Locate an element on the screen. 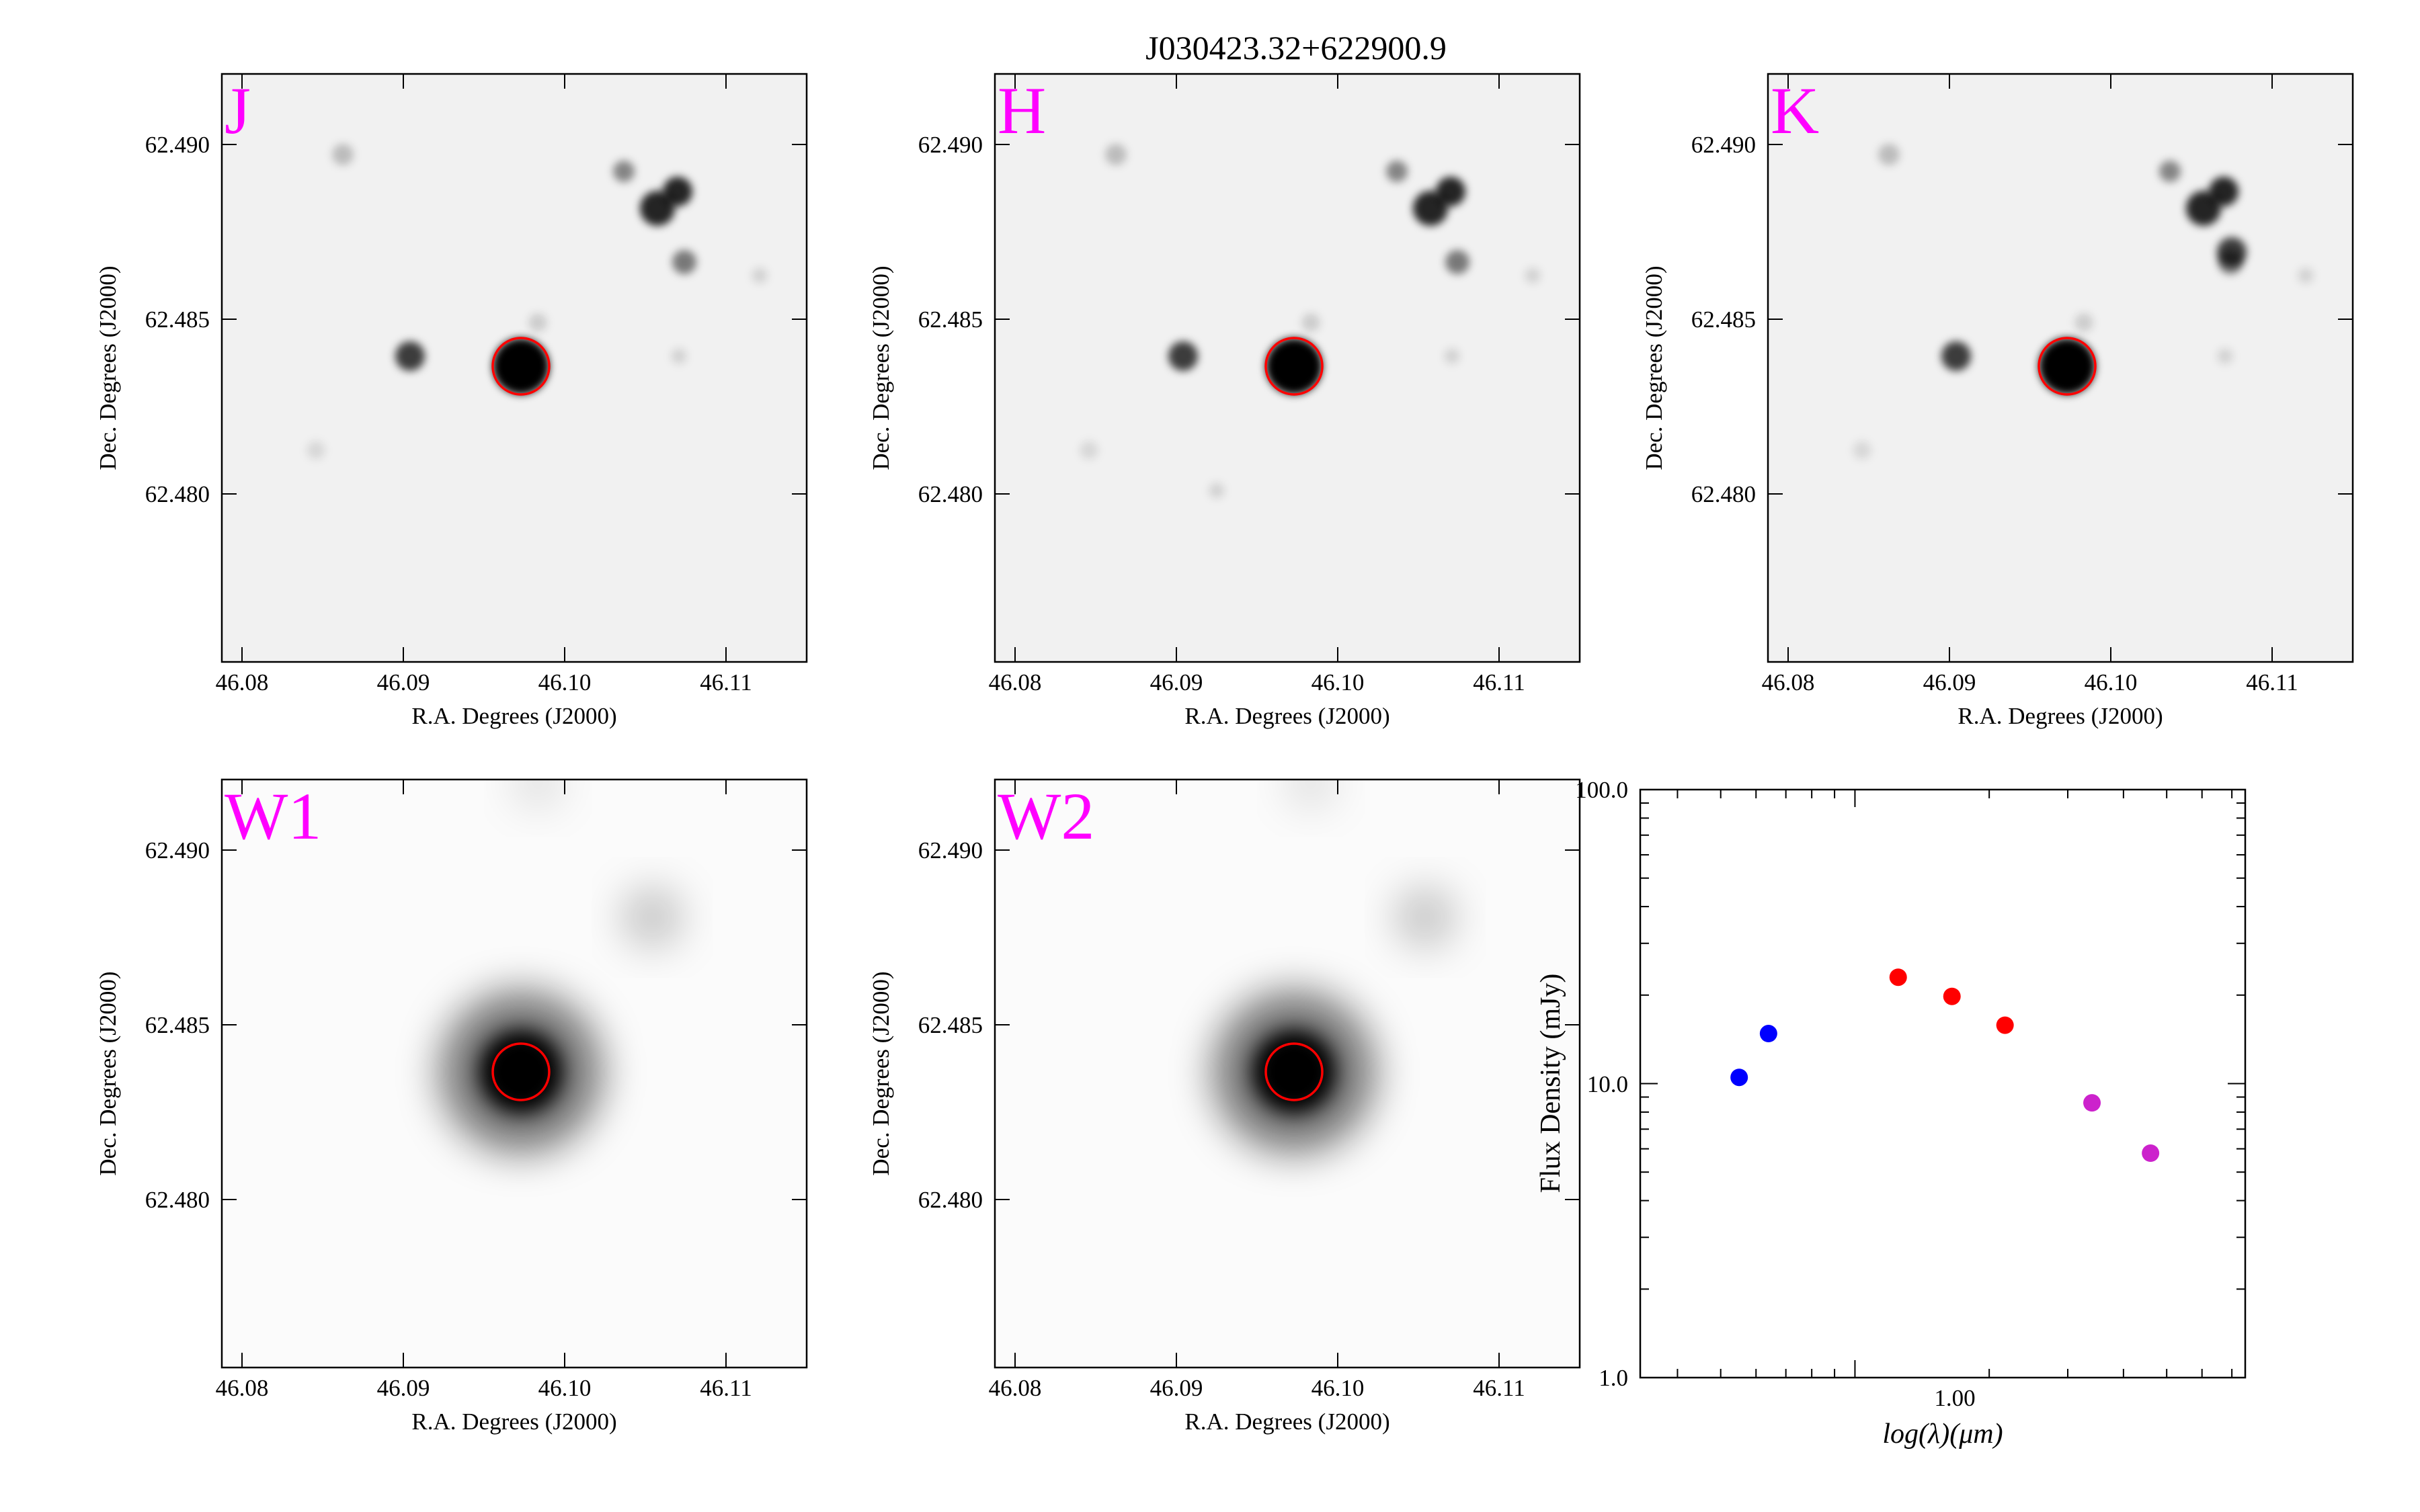 The width and height of the screenshot is (2420, 1512). sed-ticks is located at coordinates (1943, 1084).